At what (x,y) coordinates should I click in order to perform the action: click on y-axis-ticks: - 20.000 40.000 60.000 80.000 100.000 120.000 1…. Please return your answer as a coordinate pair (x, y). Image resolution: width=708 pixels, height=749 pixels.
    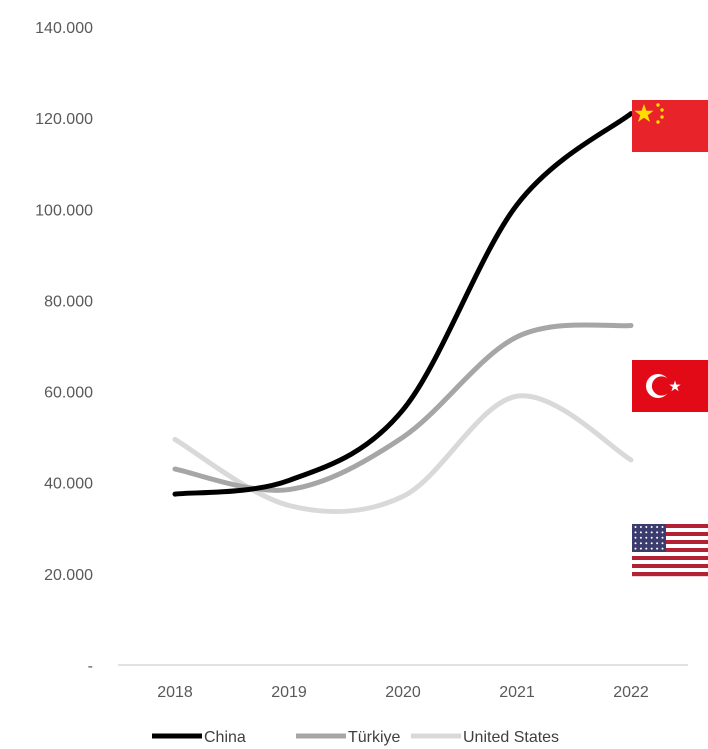
    Looking at the image, I should click on (64, 347).